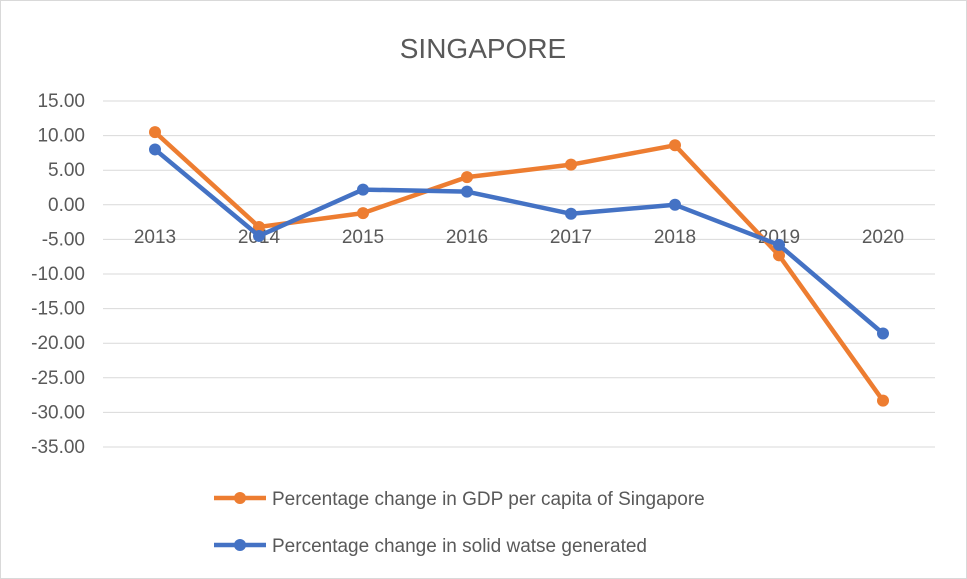 The image size is (967, 579). Describe the element at coordinates (467, 237) in the screenshot. I see `x-tick-label: 2016` at that location.